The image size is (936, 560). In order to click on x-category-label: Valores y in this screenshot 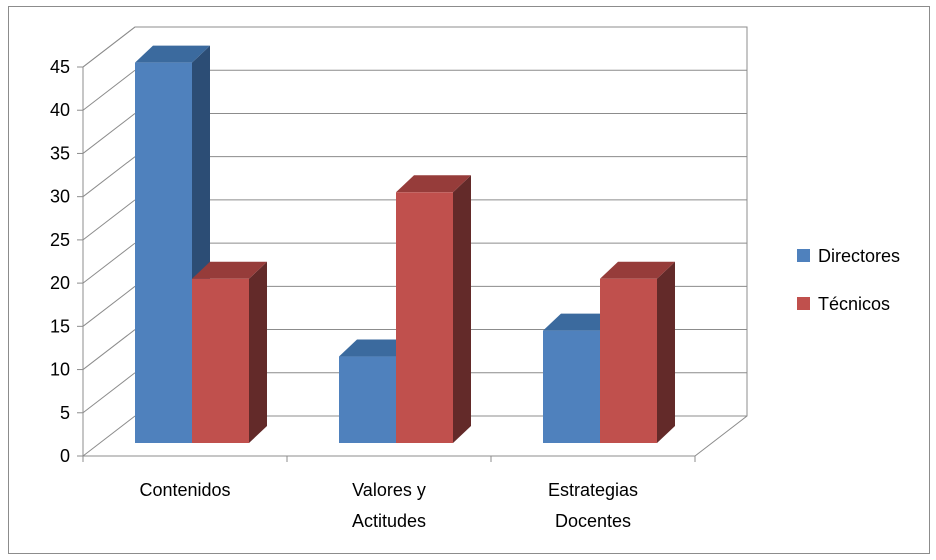, I will do `click(389, 490)`.